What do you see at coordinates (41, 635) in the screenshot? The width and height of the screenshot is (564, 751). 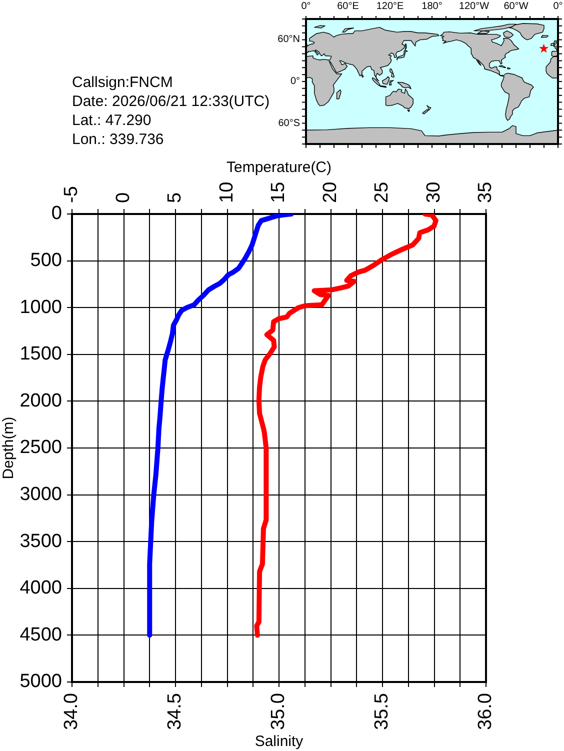 I see `y-tick-label: 4500` at bounding box center [41, 635].